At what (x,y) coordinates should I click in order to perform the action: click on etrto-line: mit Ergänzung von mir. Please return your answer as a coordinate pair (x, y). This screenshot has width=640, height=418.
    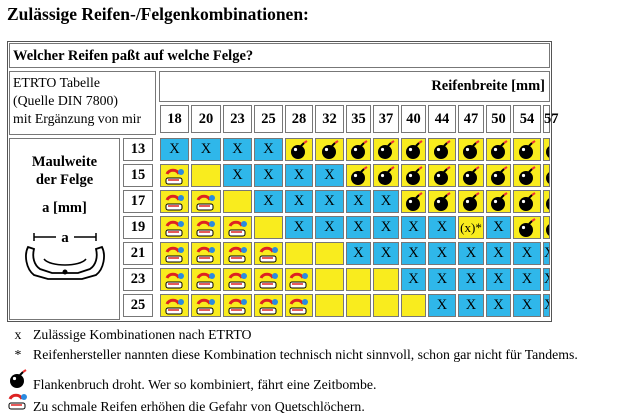
    Looking at the image, I should click on (77, 118).